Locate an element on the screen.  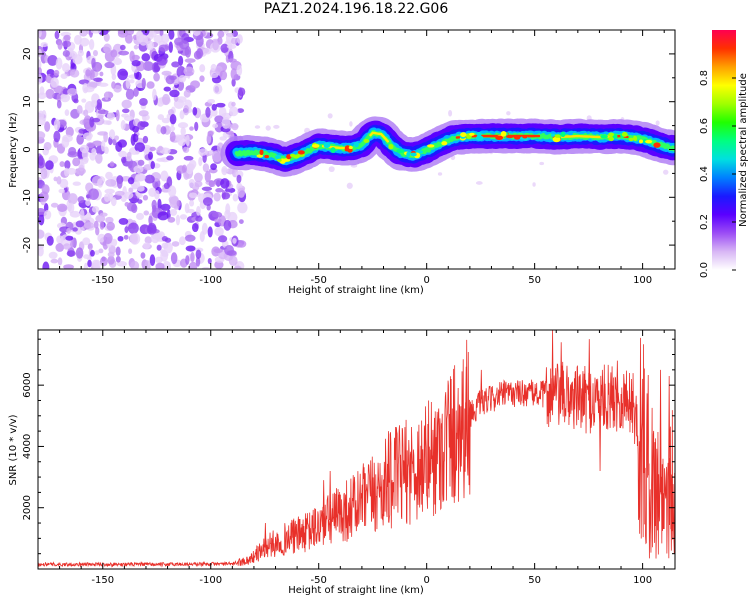
frequency-ridge is located at coordinates (447, 146).